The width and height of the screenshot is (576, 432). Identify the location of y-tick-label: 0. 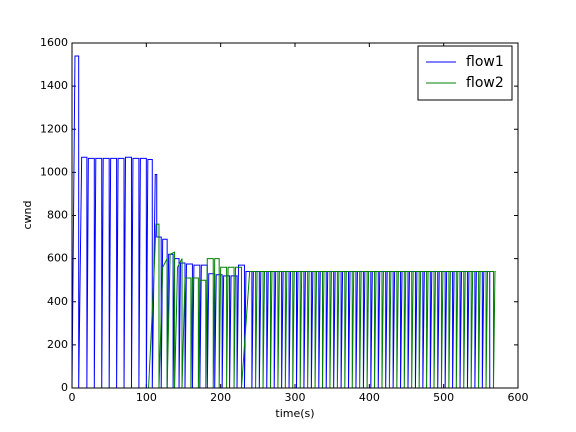
(64, 387).